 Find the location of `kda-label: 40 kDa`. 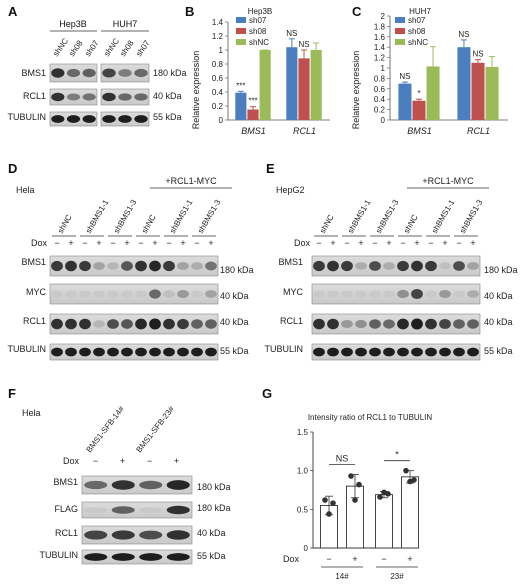

kda-label: 40 kDa is located at coordinates (234, 296).